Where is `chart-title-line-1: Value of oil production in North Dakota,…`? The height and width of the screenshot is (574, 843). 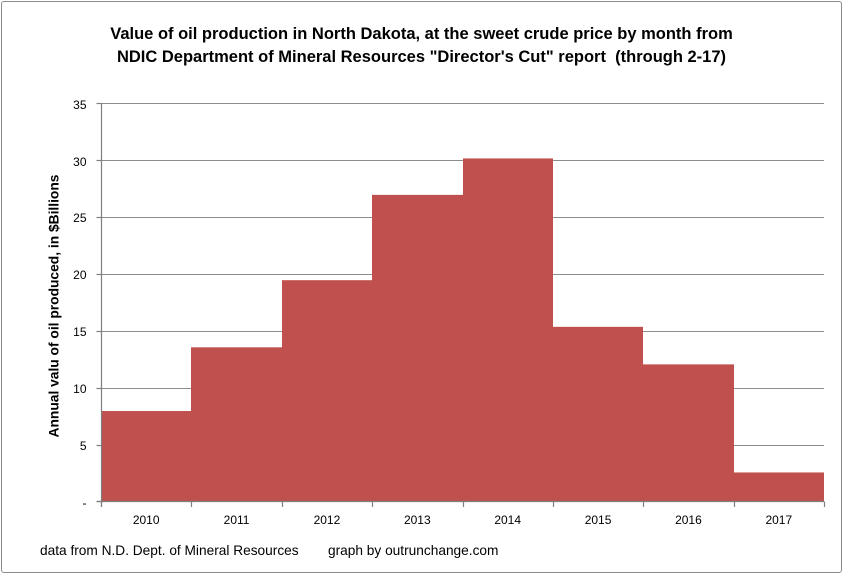 chart-title-line-1: Value of oil production in North Dakota,… is located at coordinates (421, 33).